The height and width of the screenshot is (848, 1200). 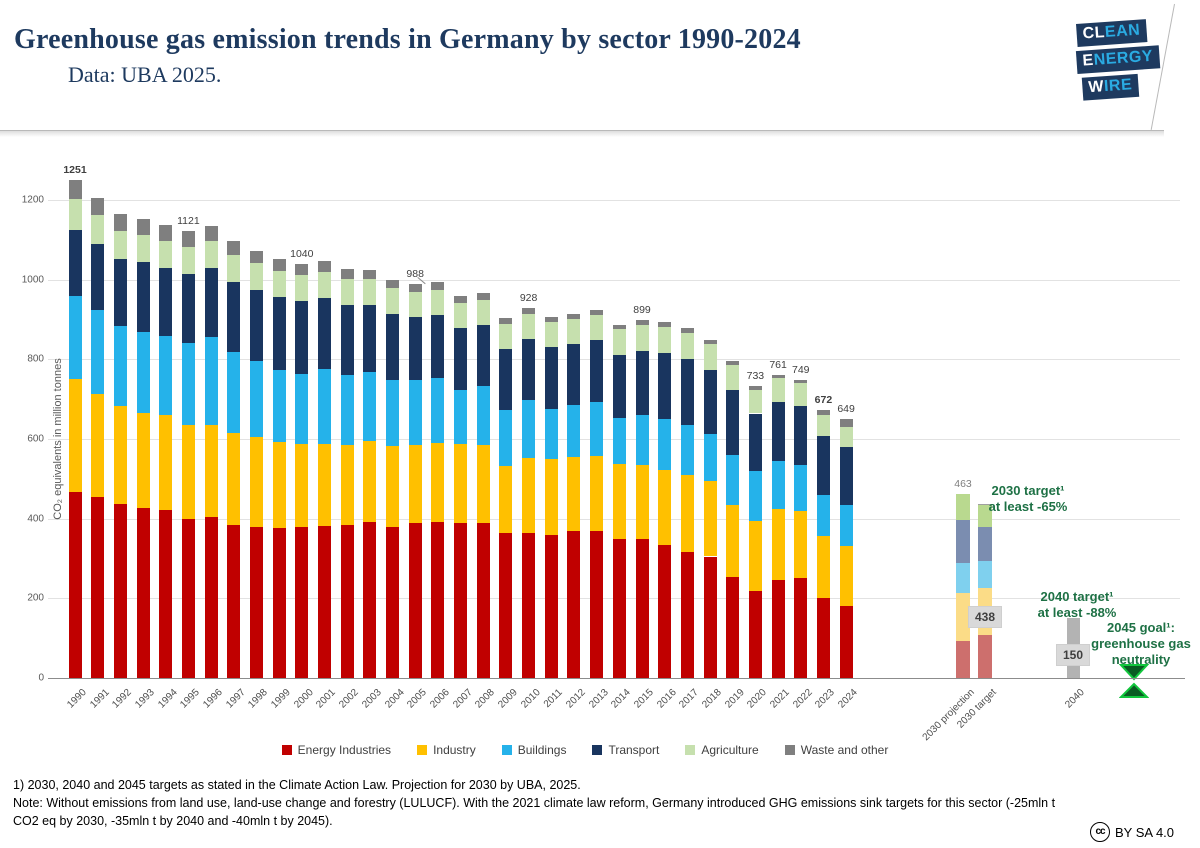 What do you see at coordinates (415, 348) in the screenshot?
I see `bar-segment-2005-Transport` at bounding box center [415, 348].